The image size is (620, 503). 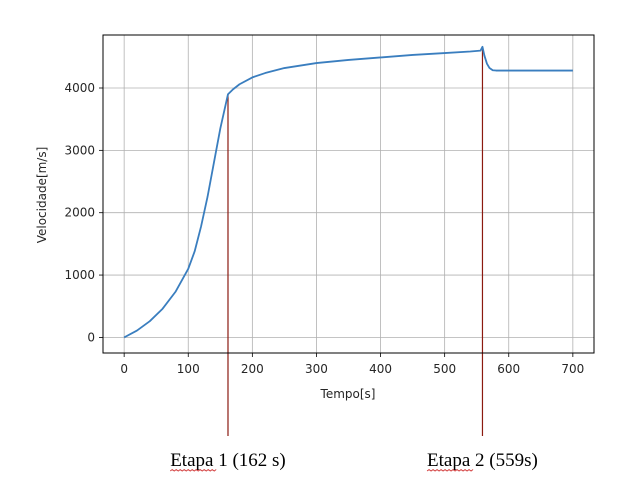 I want to click on y-tick-label: 4000, so click(x=79, y=88).